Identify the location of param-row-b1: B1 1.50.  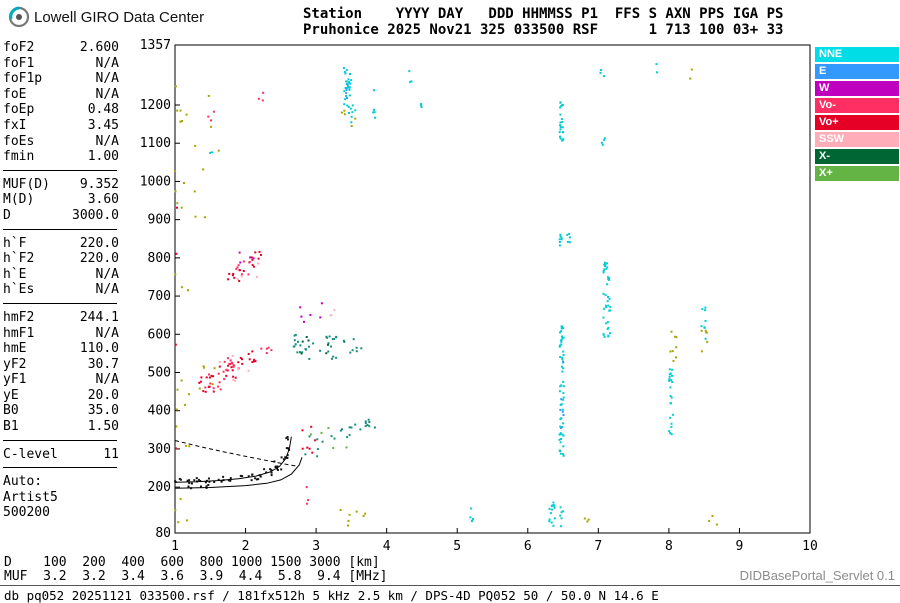
(61, 427).